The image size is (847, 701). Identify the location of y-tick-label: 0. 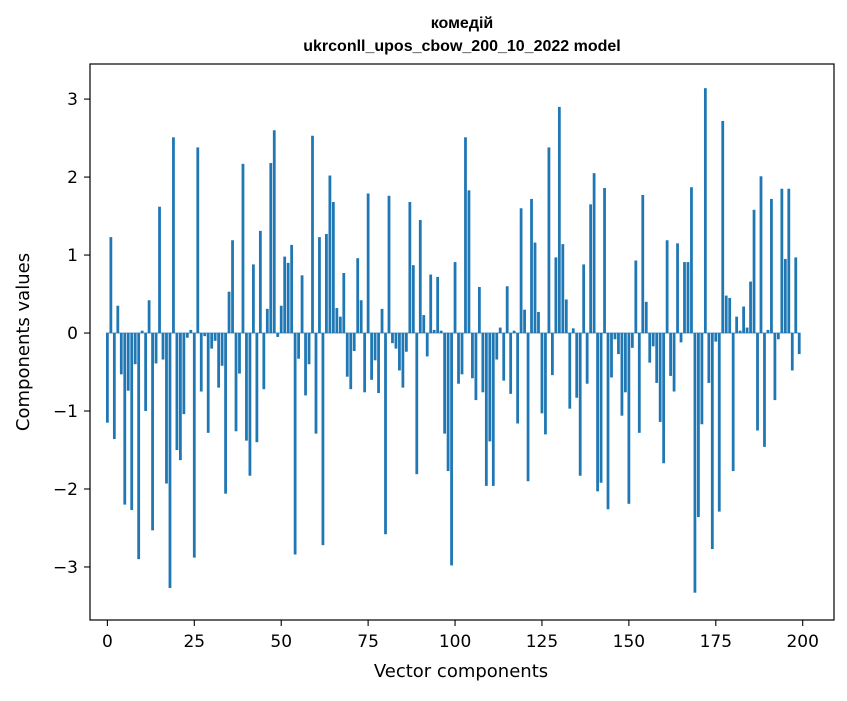
(72, 334).